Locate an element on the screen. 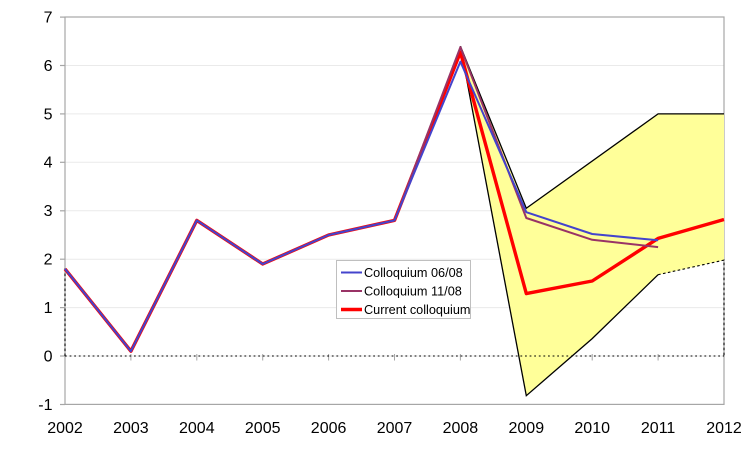 Image resolution: width=756 pixels, height=454 pixels. svg-text: 2010 is located at coordinates (592, 428).